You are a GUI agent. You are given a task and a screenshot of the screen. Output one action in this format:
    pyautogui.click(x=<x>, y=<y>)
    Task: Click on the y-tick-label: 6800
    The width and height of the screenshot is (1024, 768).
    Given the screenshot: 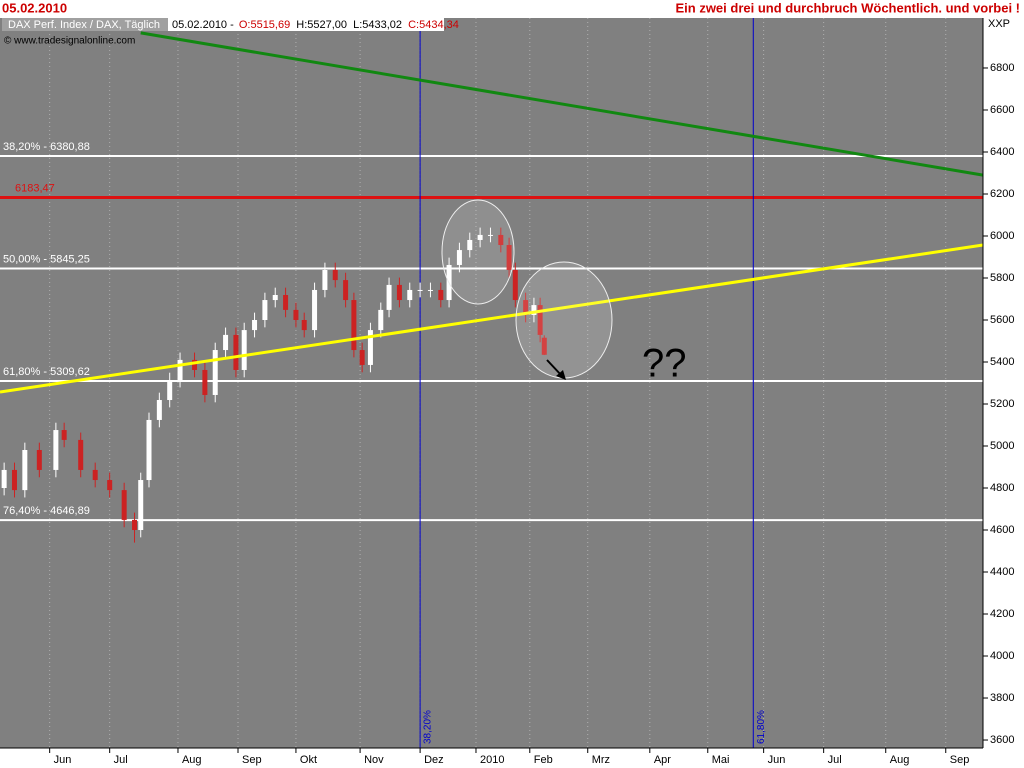 What is the action you would take?
    pyautogui.click(x=1002, y=68)
    